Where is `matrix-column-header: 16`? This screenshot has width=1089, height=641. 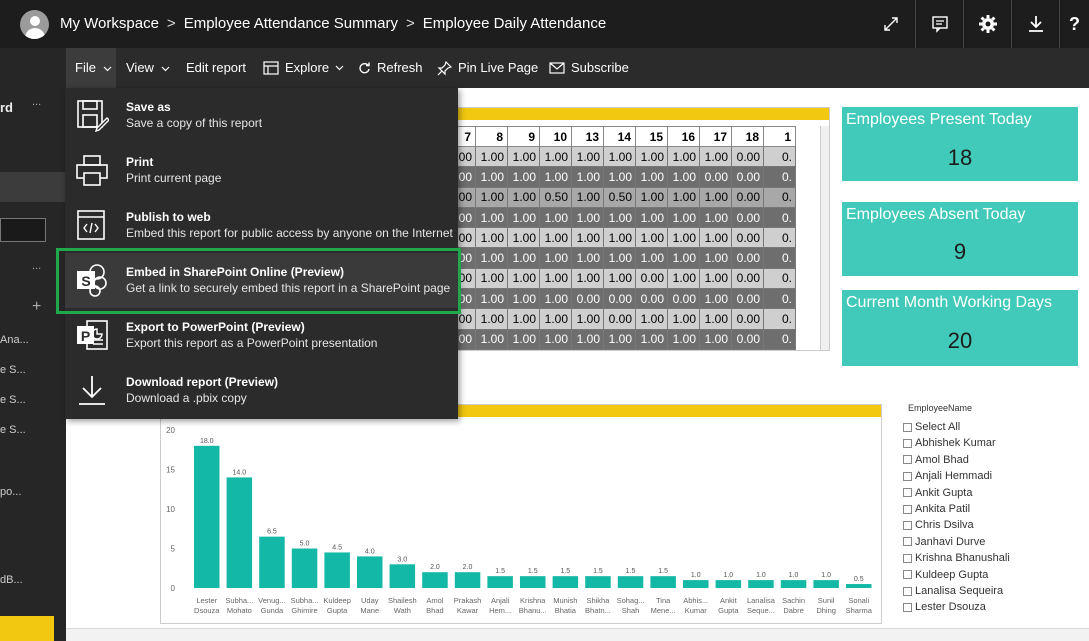
matrix-column-header: 16 is located at coordinates (683, 136).